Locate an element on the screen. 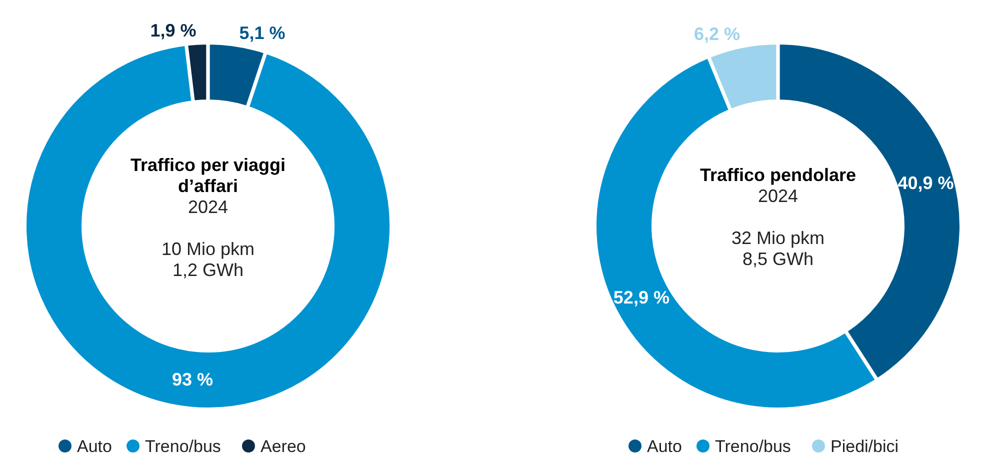 This screenshot has height=472, width=990. legend-label: Aereo is located at coordinates (283, 446).